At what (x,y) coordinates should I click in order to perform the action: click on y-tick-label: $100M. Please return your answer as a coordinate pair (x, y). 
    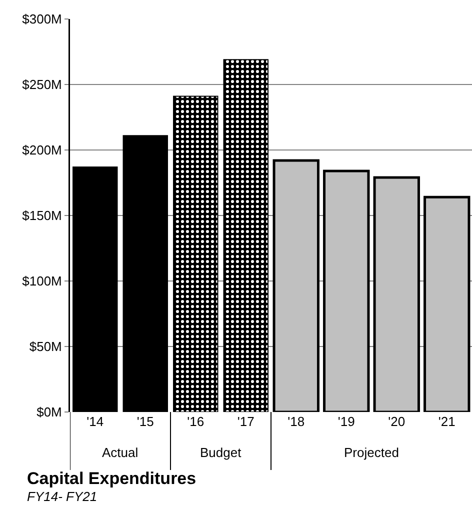
    Looking at the image, I should click on (42, 281).